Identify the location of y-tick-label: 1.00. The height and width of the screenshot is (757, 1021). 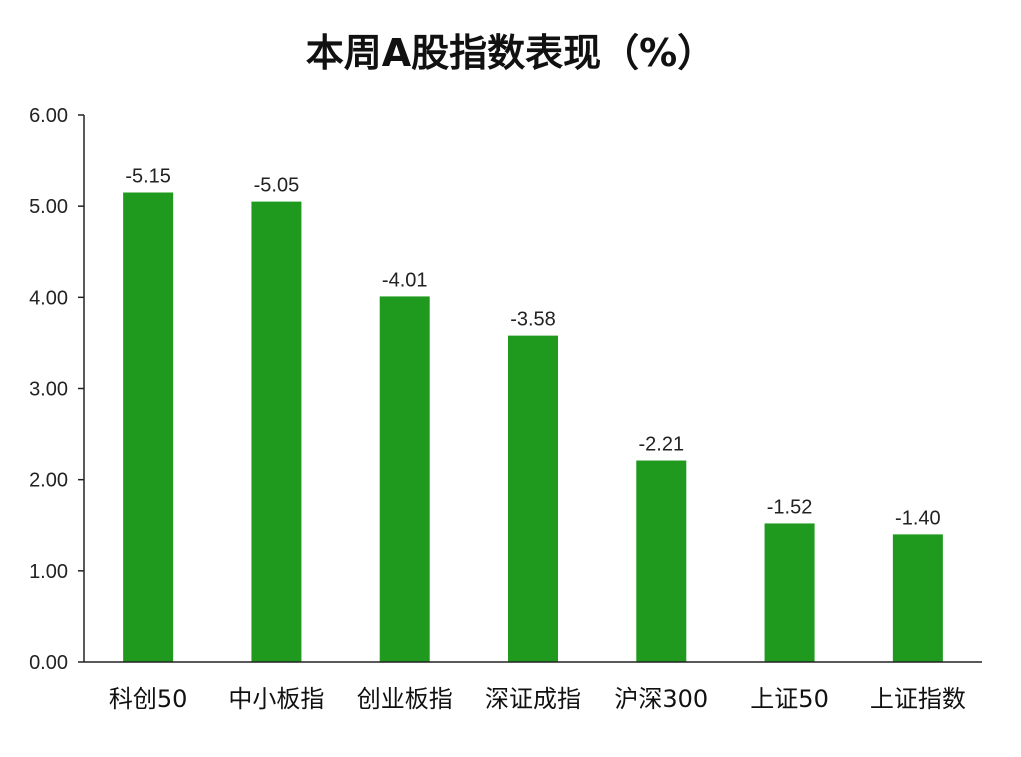
(48, 572).